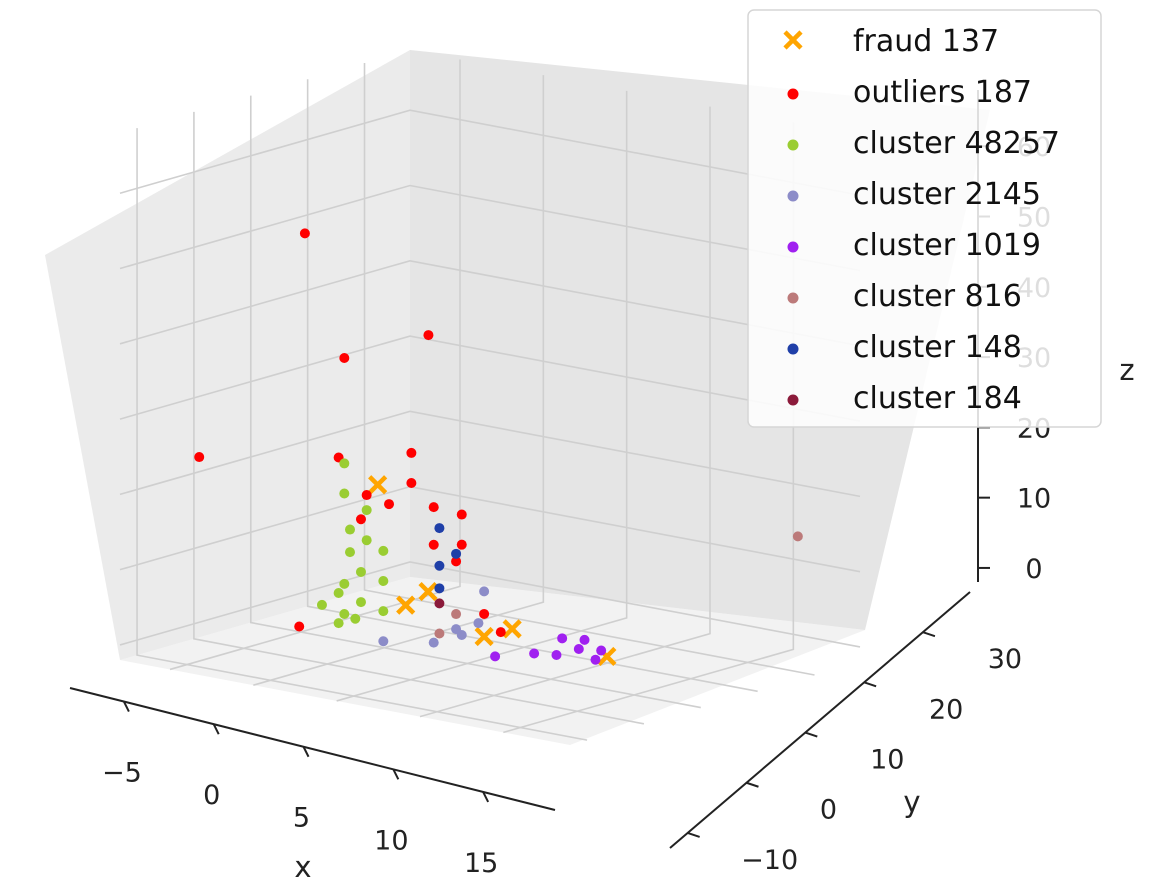 Image resolution: width=1153 pixels, height=893 pixels. What do you see at coordinates (302, 867) in the screenshot?
I see `x-axis-label: x` at bounding box center [302, 867].